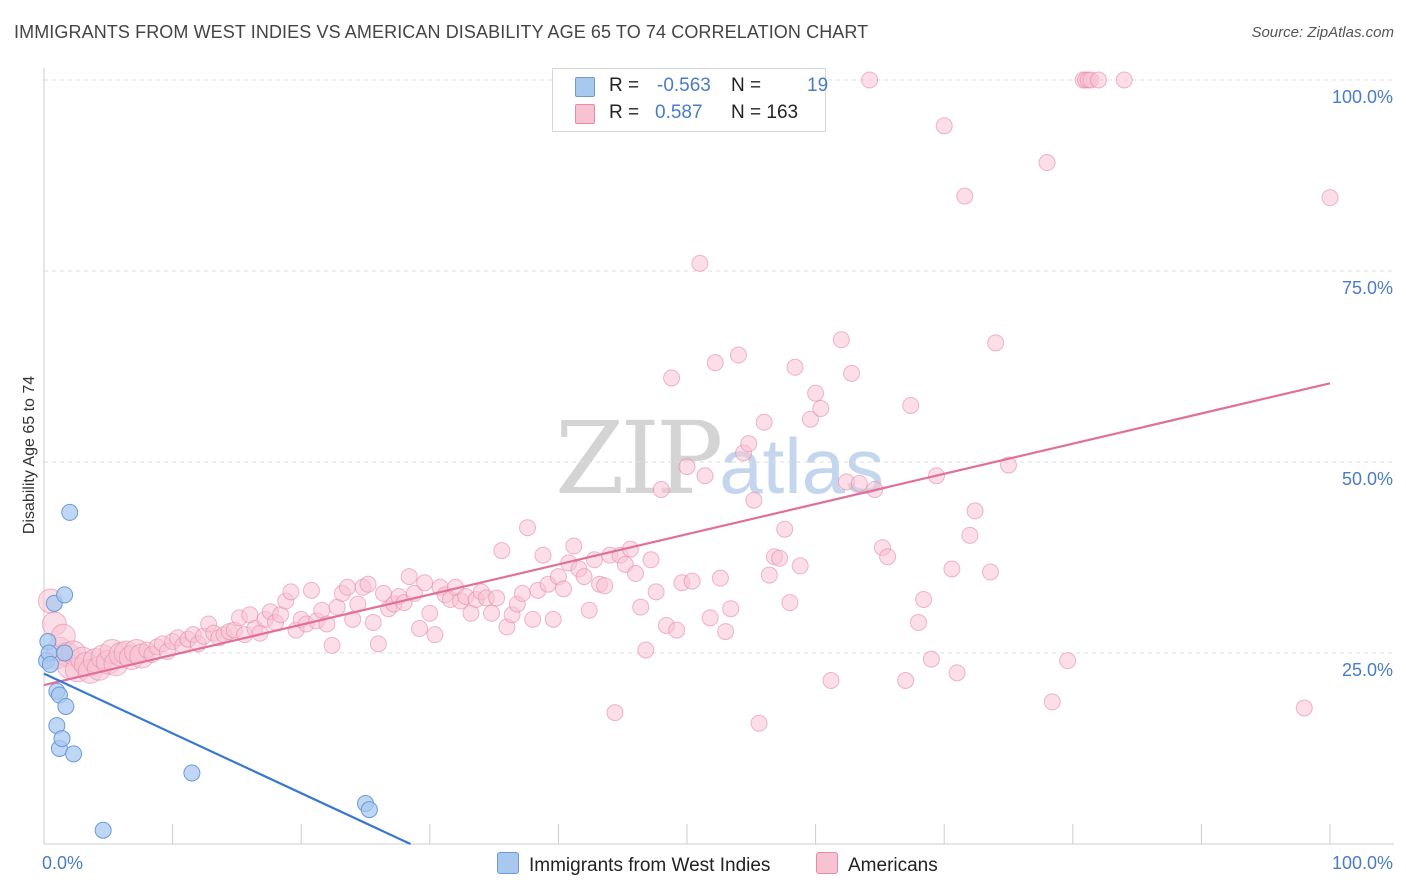 The height and width of the screenshot is (892, 1406). What do you see at coordinates (690, 100) in the screenshot?
I see `stats-legend: R = -0.563 N = 19 R = 0.587 N = 163` at bounding box center [690, 100].